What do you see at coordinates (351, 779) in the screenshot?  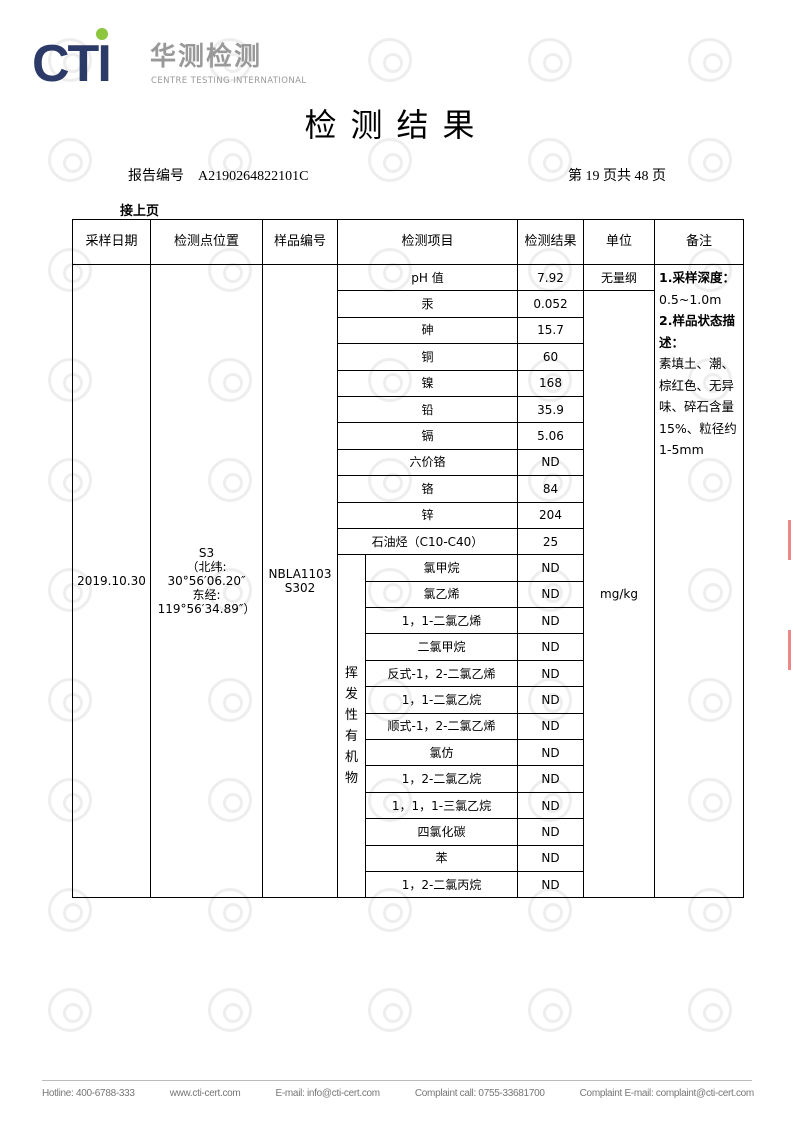 I see `voc-group-char: 物` at bounding box center [351, 779].